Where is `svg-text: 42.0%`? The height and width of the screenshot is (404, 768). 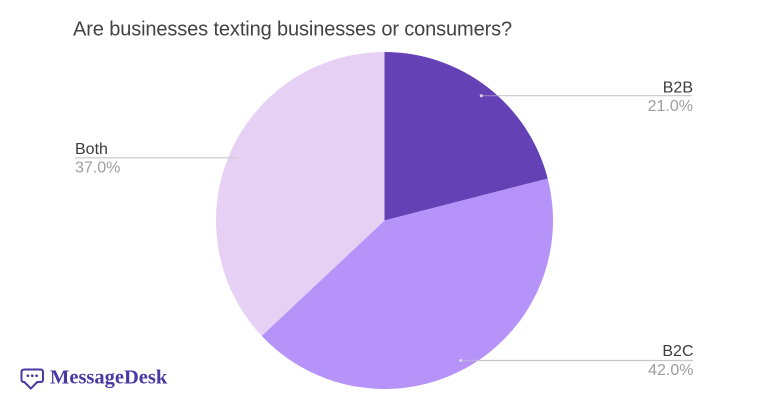
svg-text: 42.0% is located at coordinates (670, 370).